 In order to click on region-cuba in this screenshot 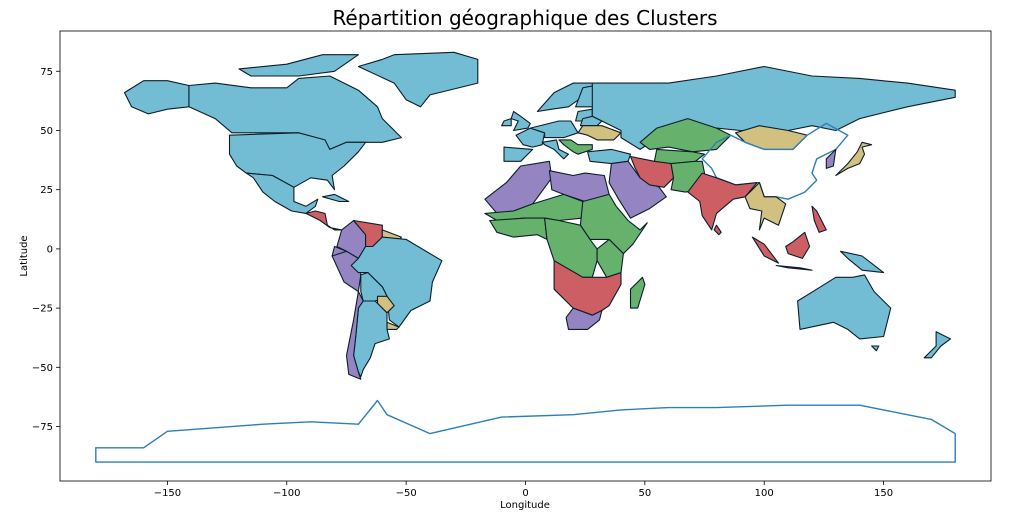, I will do `click(336, 198)`.